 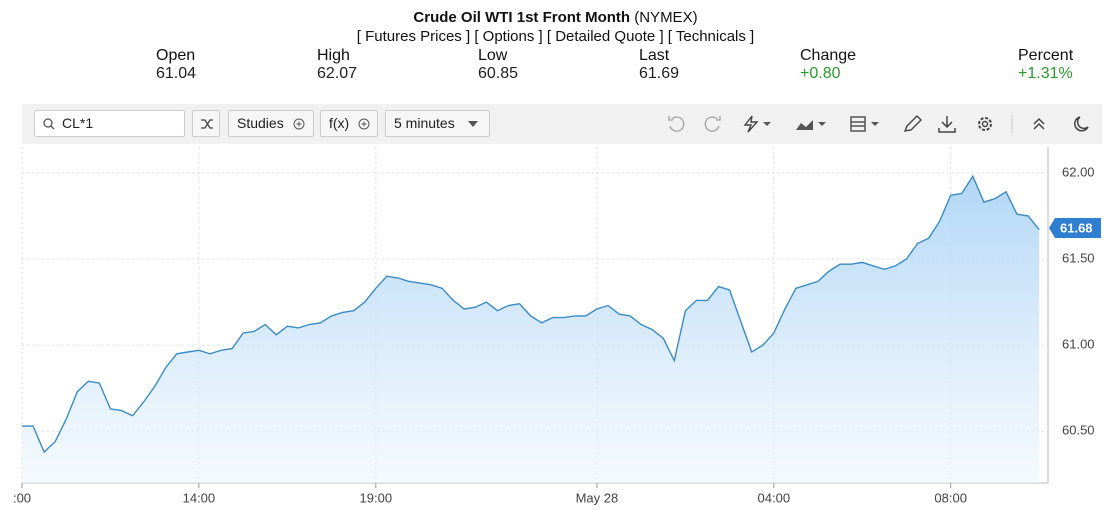 I want to click on title: Crude Oil WTI 1st Front Month, so click(x=522, y=17).